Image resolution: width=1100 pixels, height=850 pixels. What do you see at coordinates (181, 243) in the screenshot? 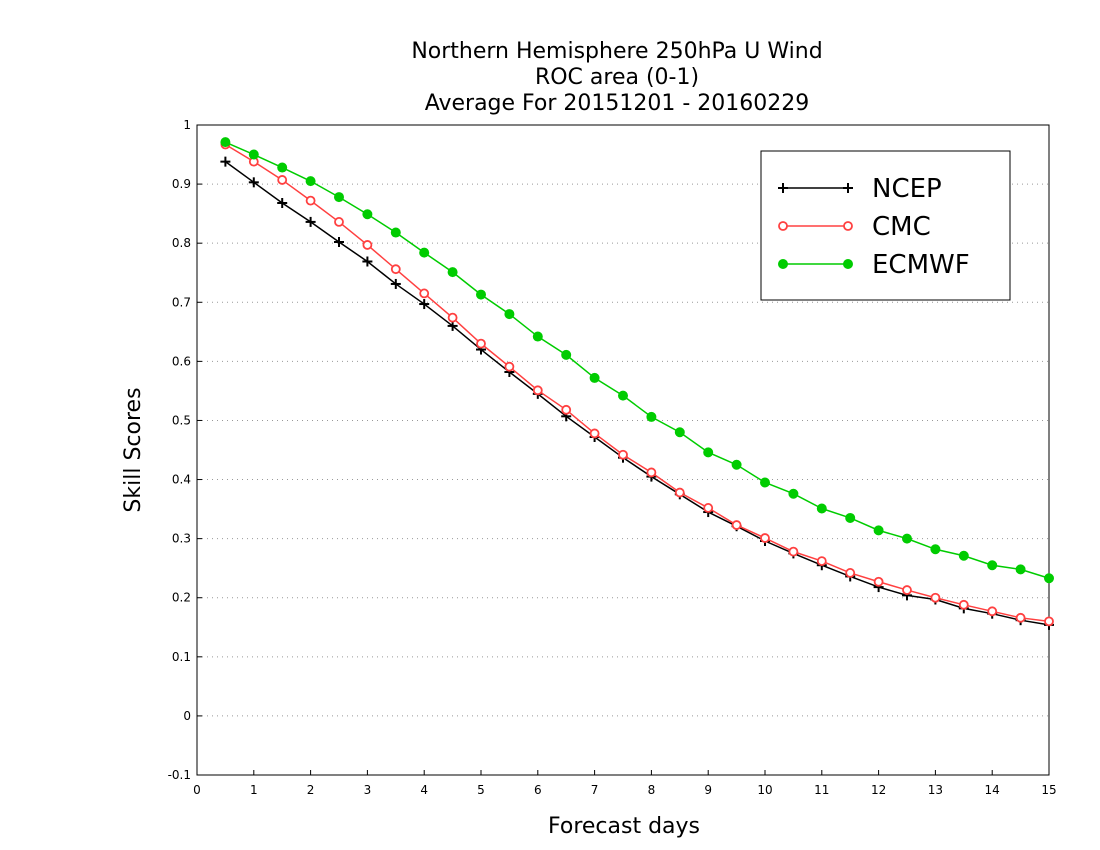
I see `y-tick-label: 0.8` at bounding box center [181, 243].